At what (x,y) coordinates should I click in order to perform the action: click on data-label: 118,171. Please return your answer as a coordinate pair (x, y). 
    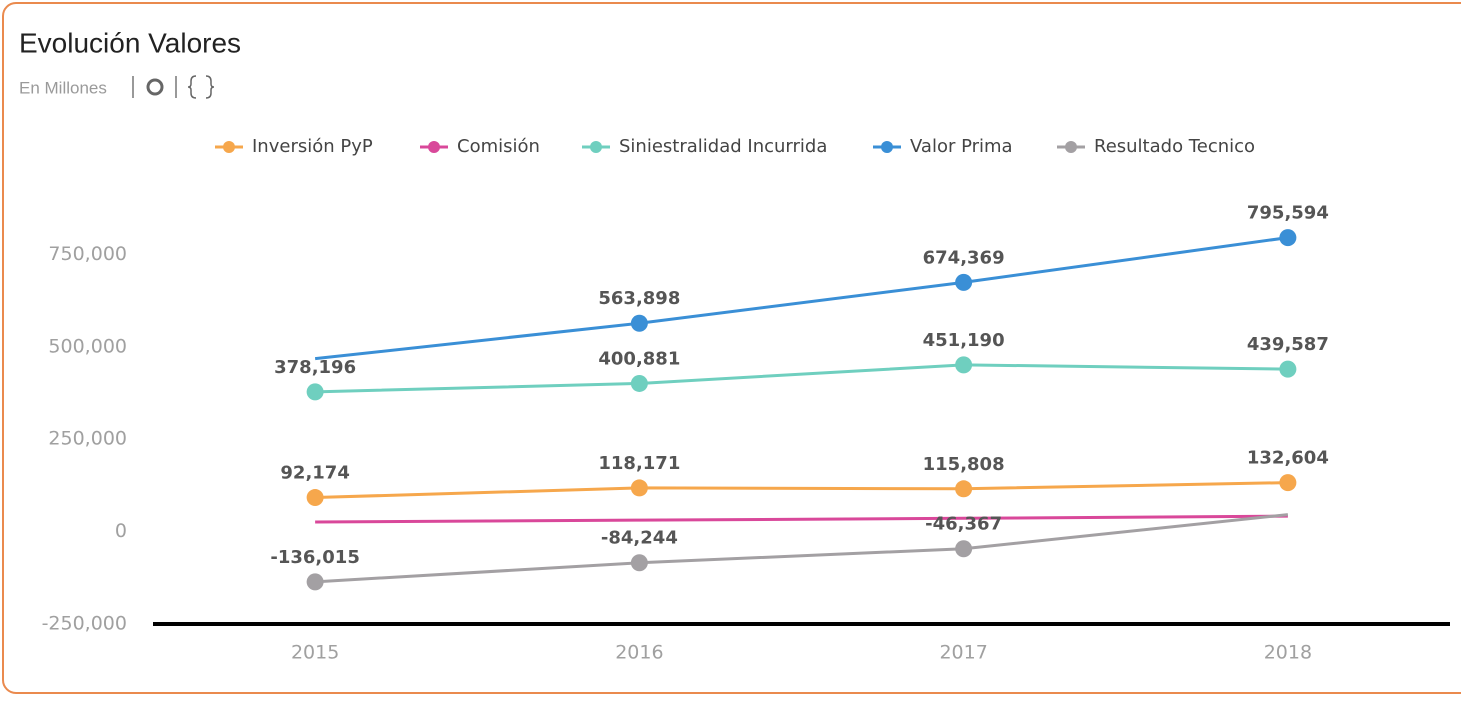
    Looking at the image, I should click on (639, 463).